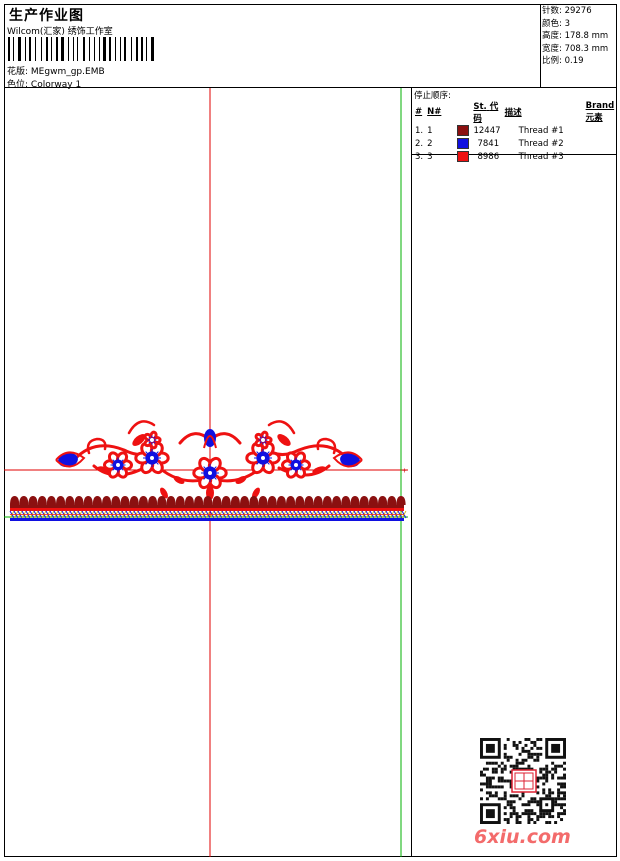 The image size is (620, 861). I want to click on design-file-line: 花版: MEgwm_gp.EMB, so click(56, 70).